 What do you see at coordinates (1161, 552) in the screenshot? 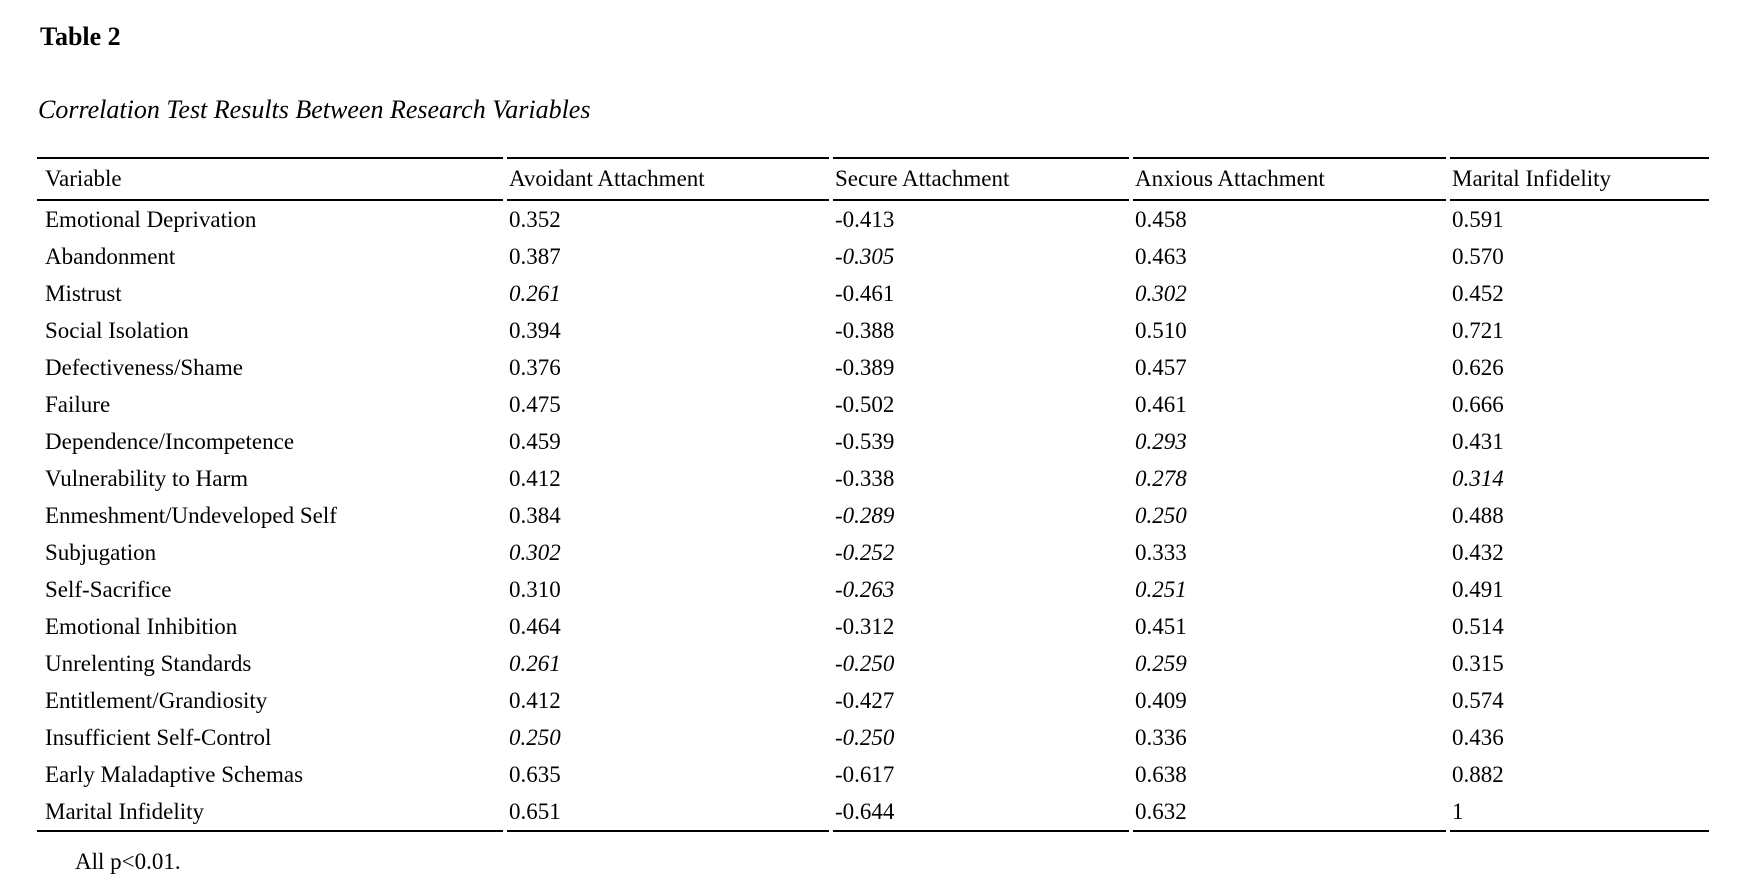
I see `correlation-value: 0.333` at bounding box center [1161, 552].